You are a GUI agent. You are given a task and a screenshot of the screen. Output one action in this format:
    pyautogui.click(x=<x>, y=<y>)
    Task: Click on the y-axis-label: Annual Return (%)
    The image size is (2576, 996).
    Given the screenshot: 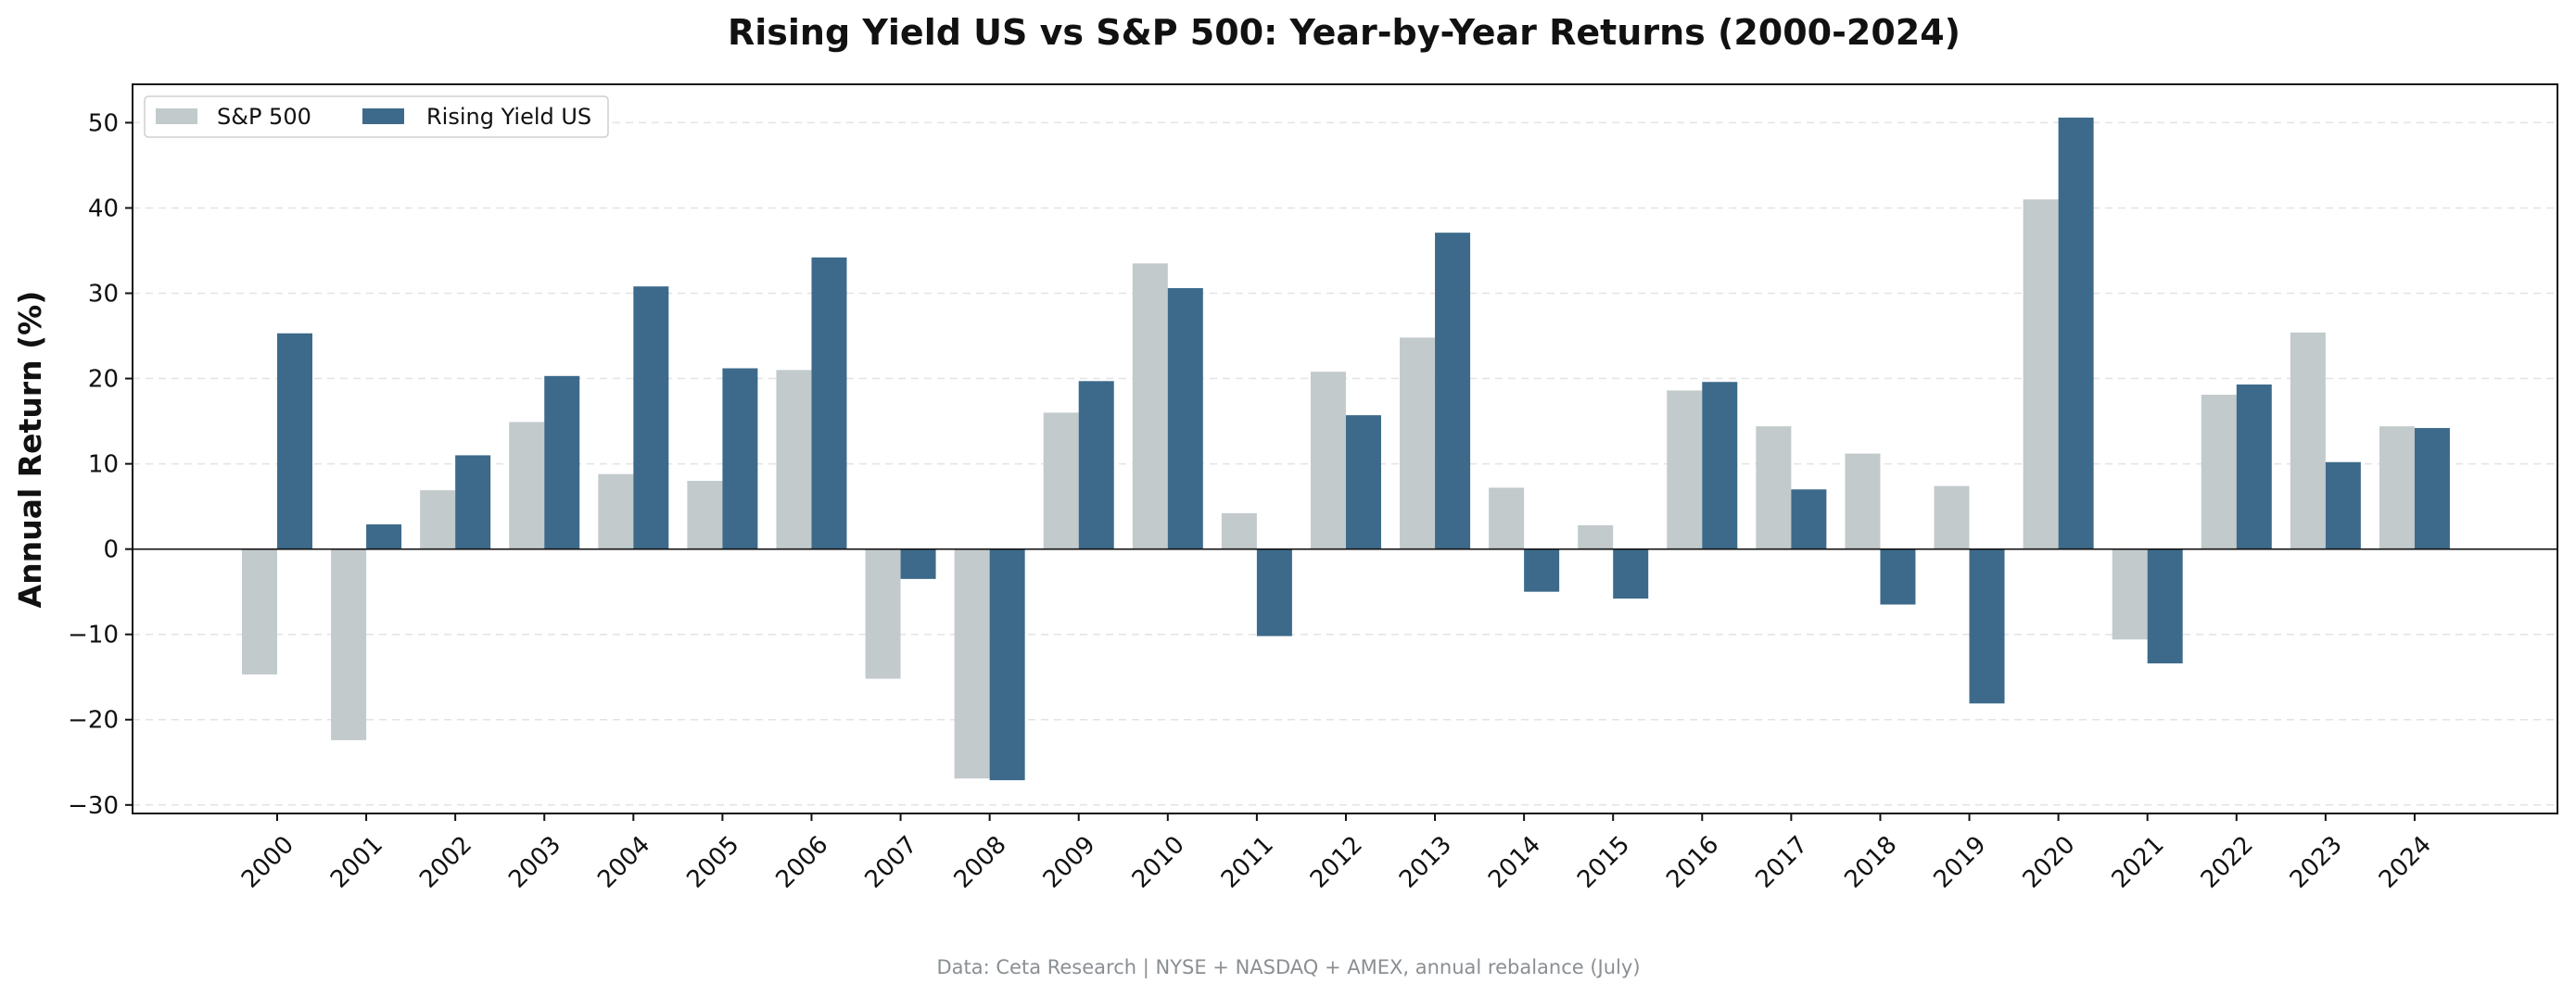 What is the action you would take?
    pyautogui.click(x=30, y=450)
    